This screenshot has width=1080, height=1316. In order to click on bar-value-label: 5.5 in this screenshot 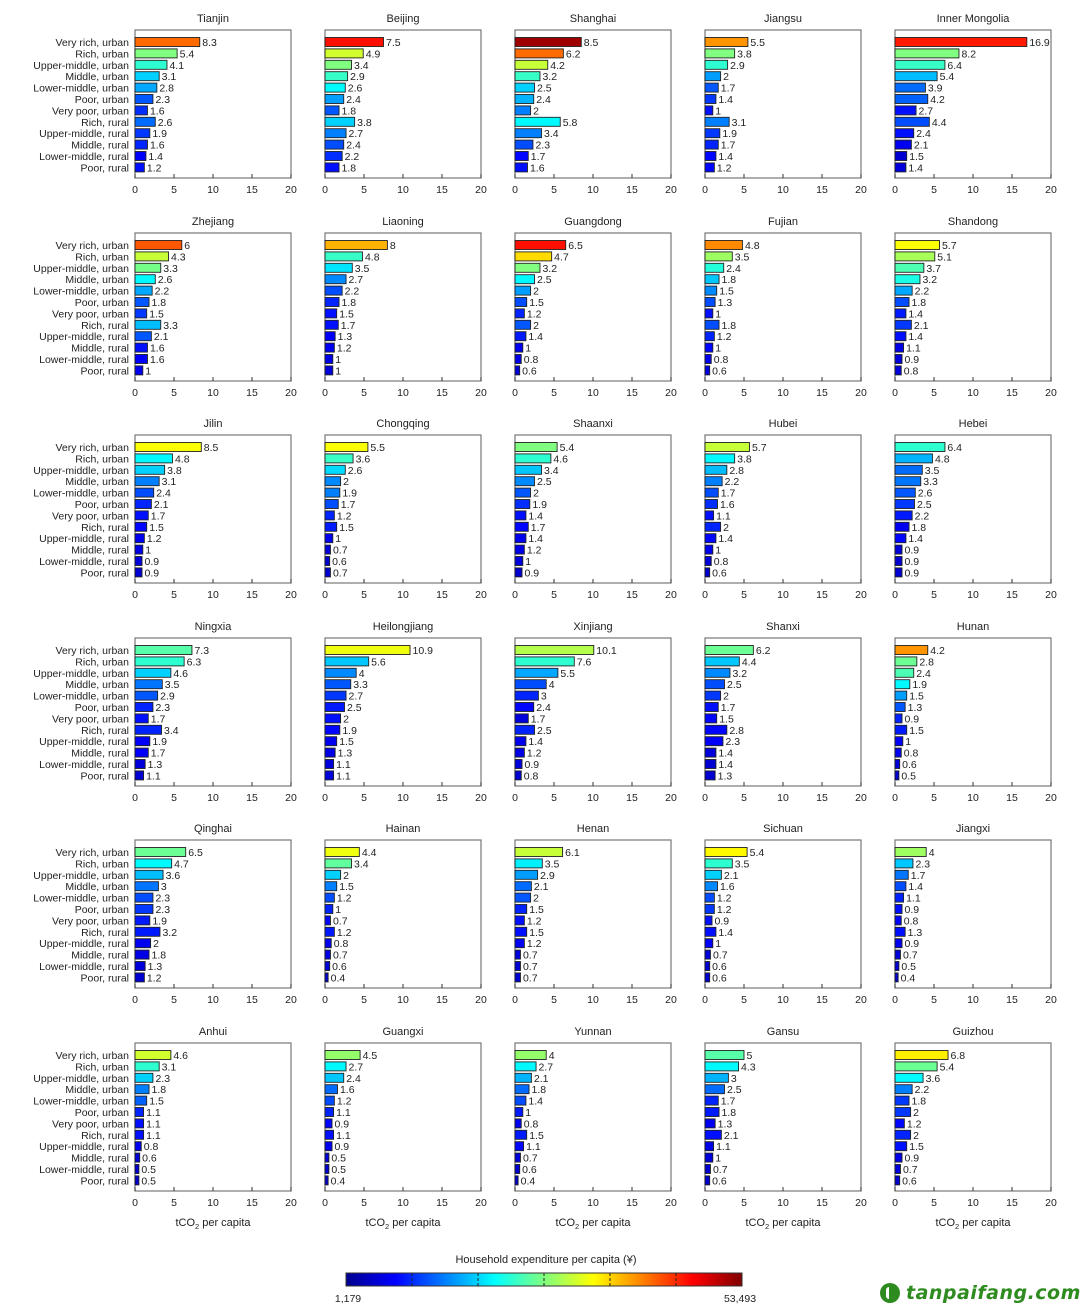, I will do `click(567, 674)`.